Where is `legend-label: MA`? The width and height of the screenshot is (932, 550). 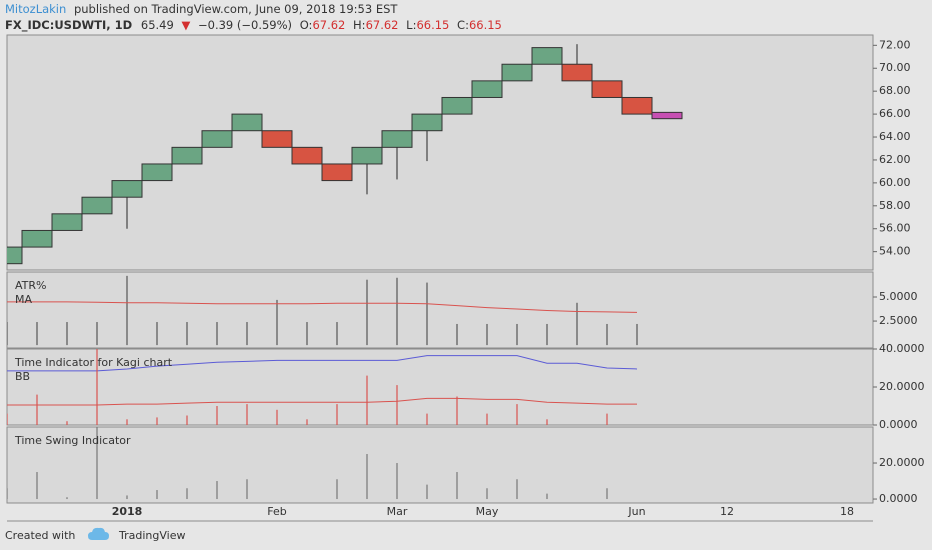
legend-label: MA is located at coordinates (23, 299).